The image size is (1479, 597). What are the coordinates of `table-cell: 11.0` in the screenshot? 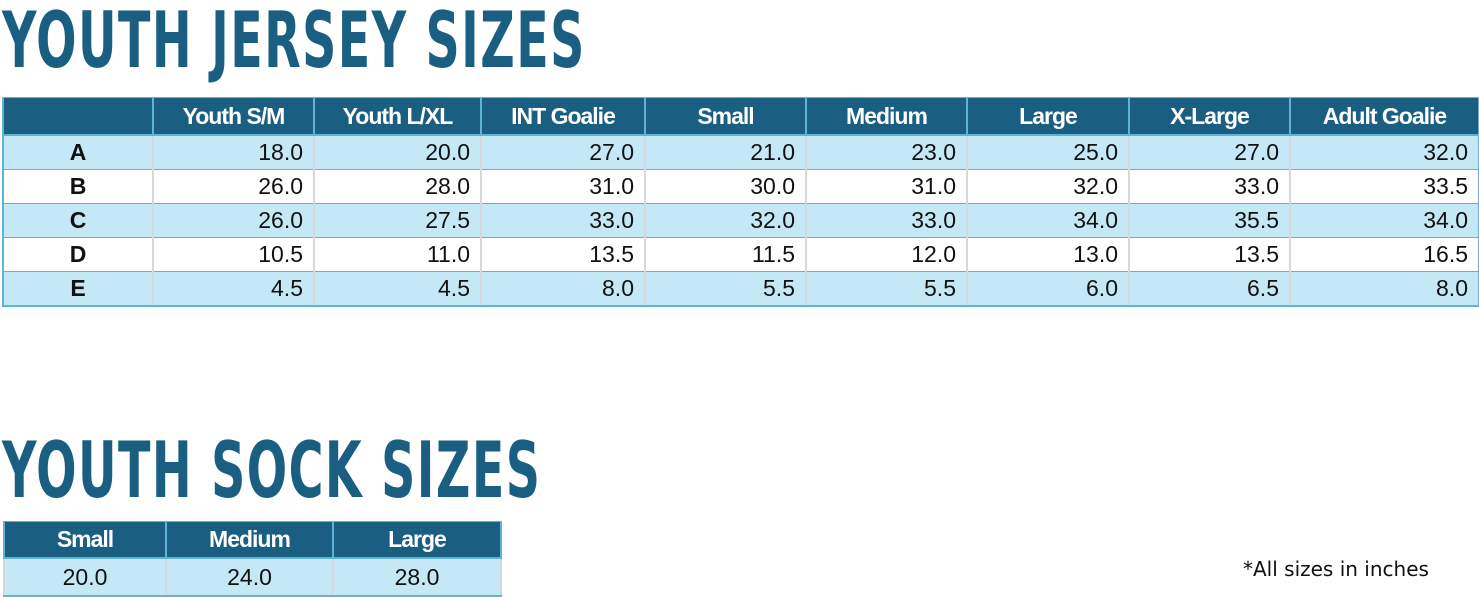 It's located at (397, 254).